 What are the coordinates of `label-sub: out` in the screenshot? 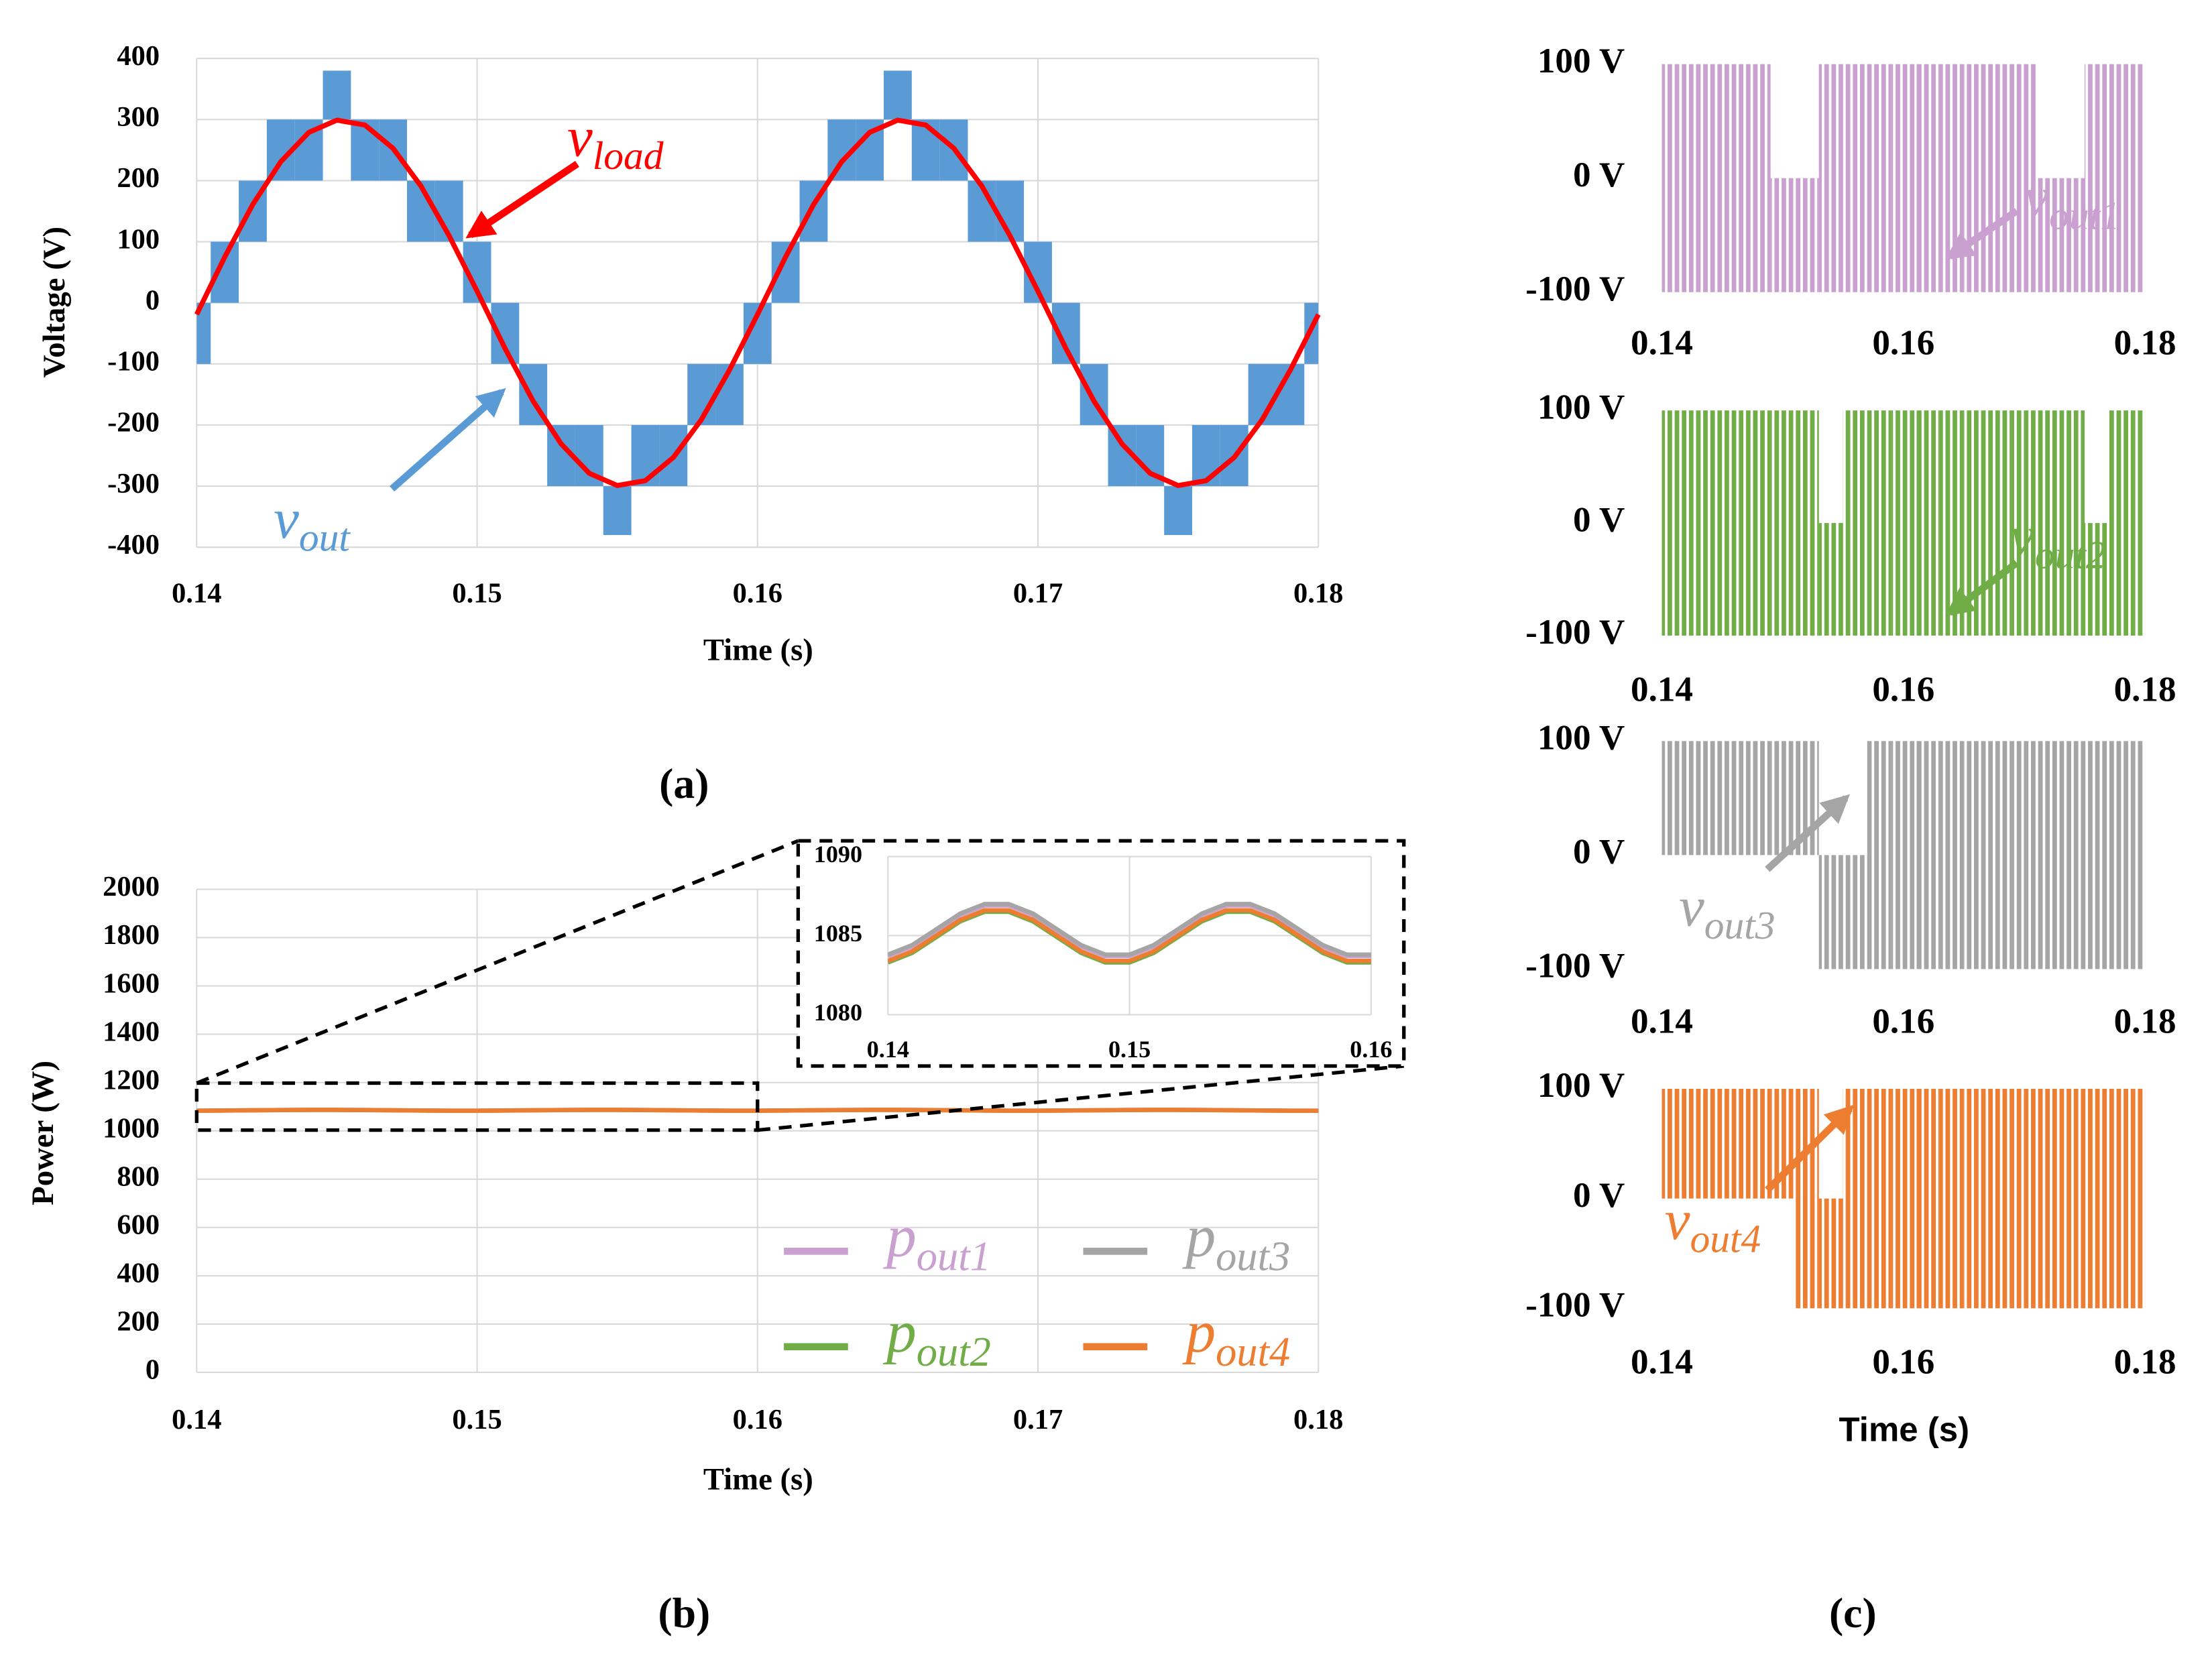 It's located at (325, 537).